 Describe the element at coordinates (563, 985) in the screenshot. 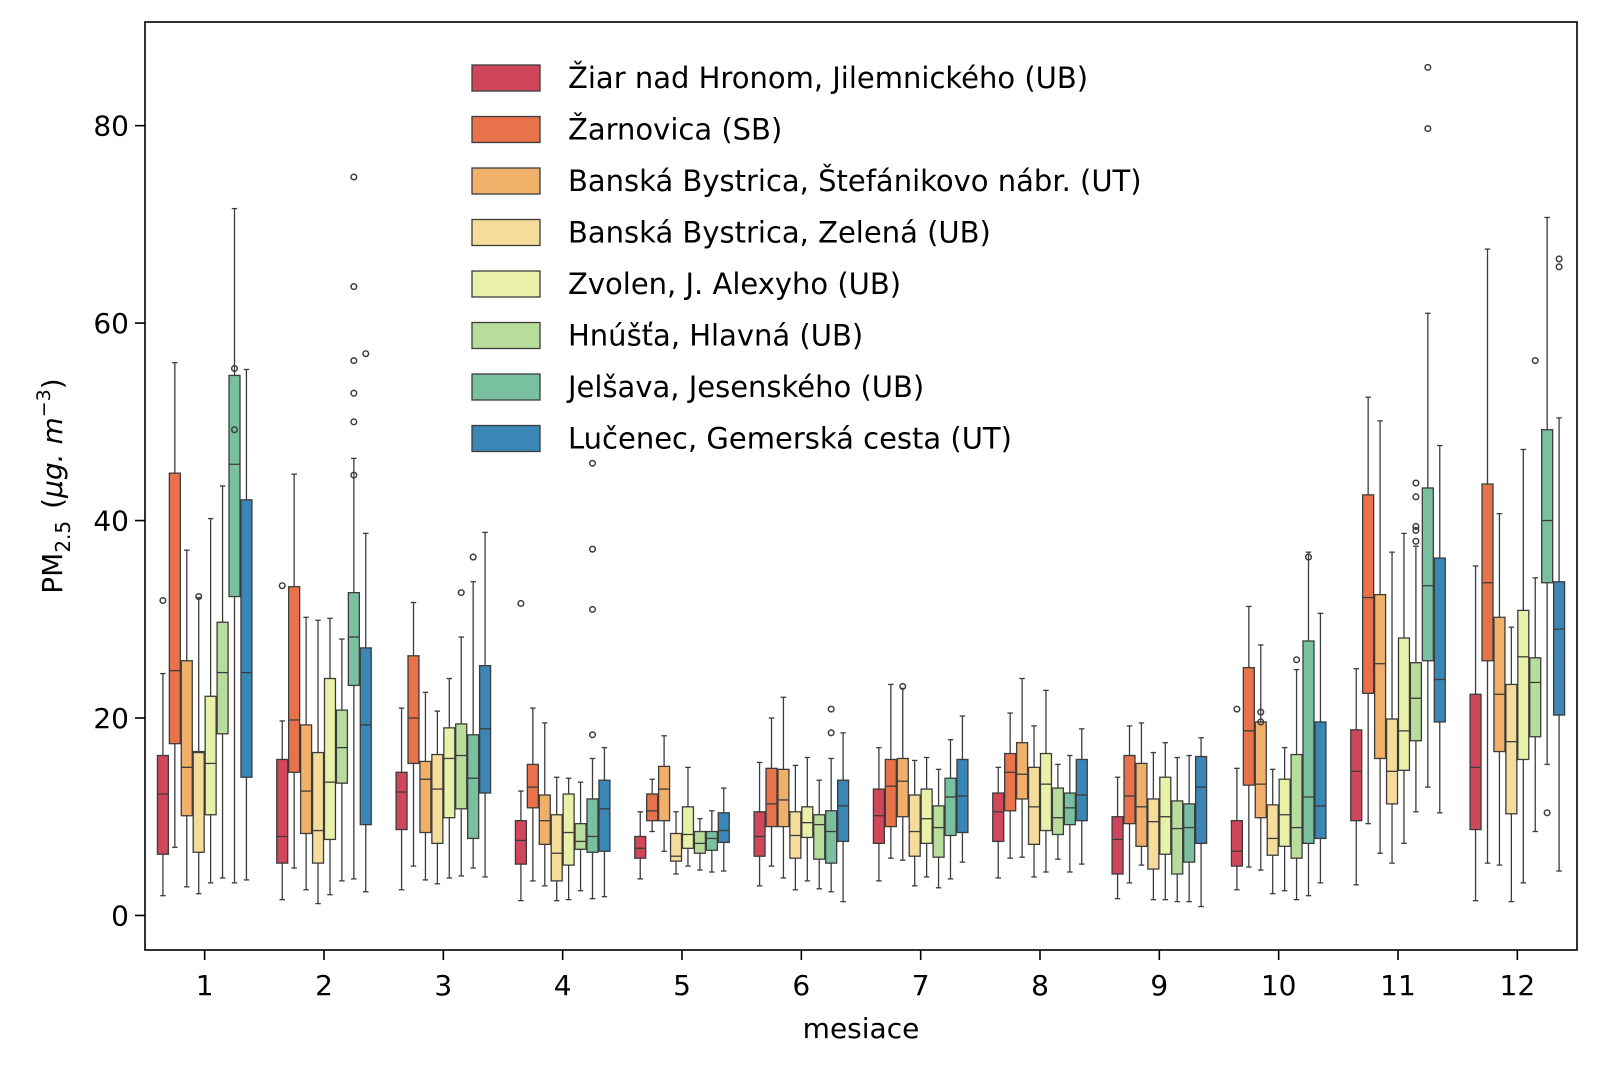

I see `x-tick-label-4: 4` at that location.